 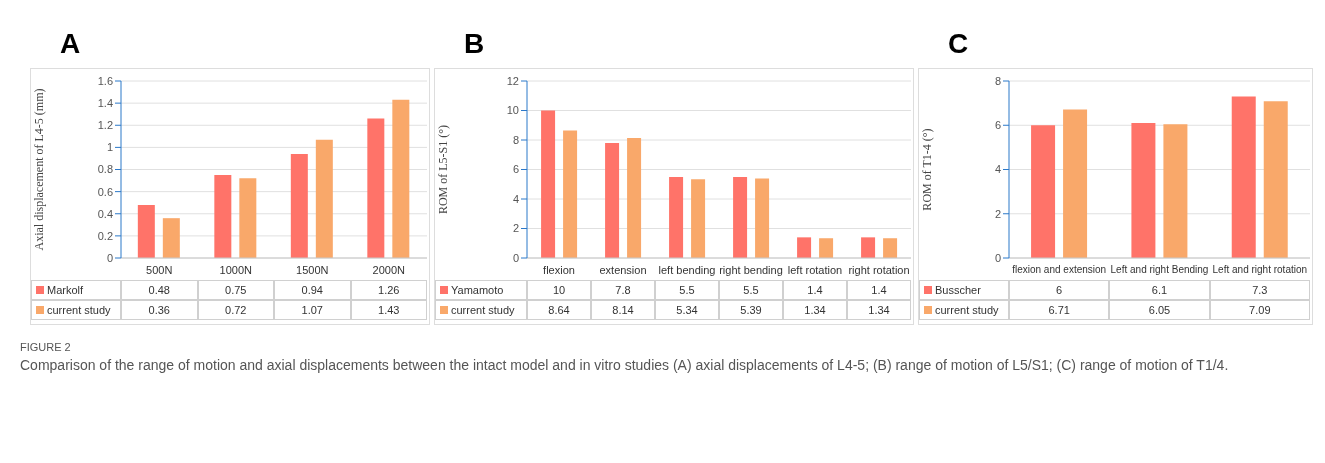 What do you see at coordinates (105, 103) in the screenshot?
I see `y-tick-label: 1.4` at bounding box center [105, 103].